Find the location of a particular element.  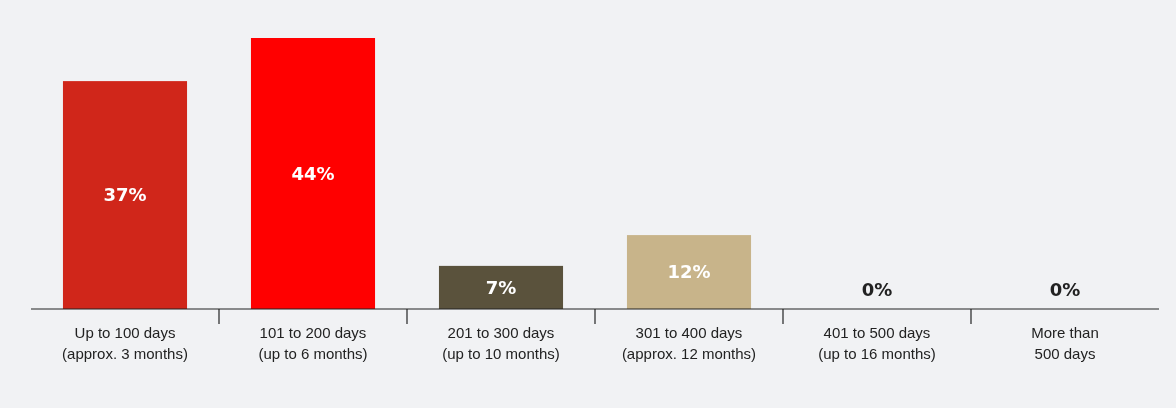

x-tick-label: 301 to 400 days (approx. 12 months) is located at coordinates (689, 343).